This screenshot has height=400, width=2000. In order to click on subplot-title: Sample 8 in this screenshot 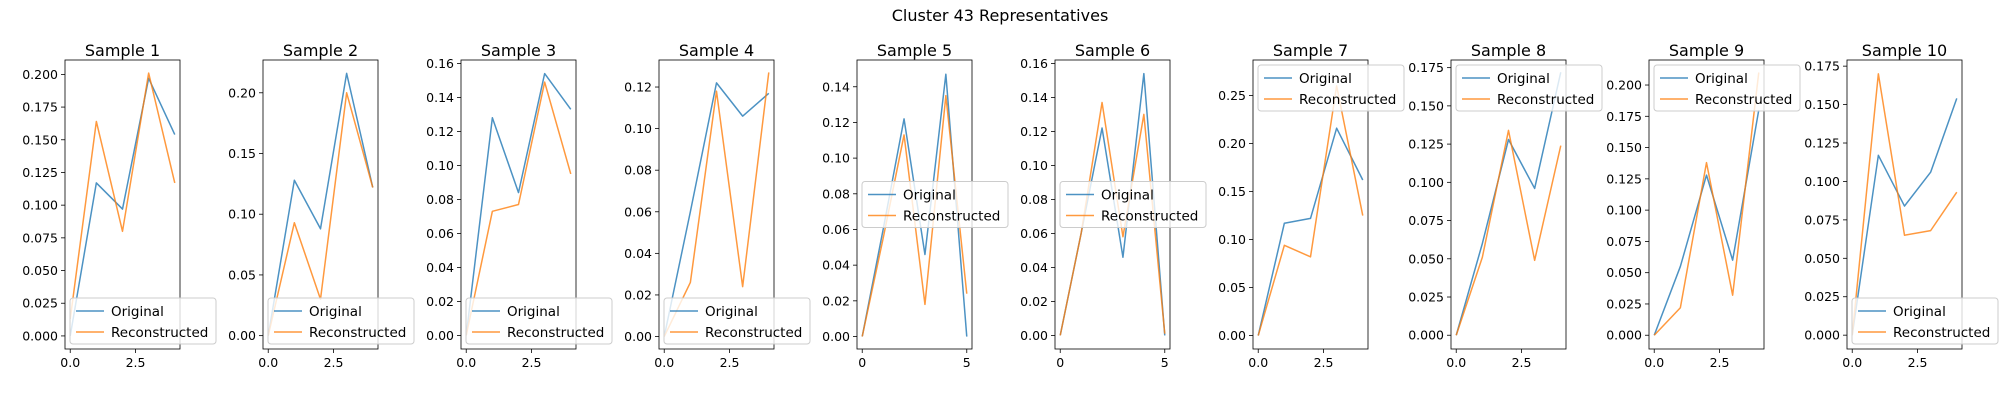, I will do `click(1508, 50)`.